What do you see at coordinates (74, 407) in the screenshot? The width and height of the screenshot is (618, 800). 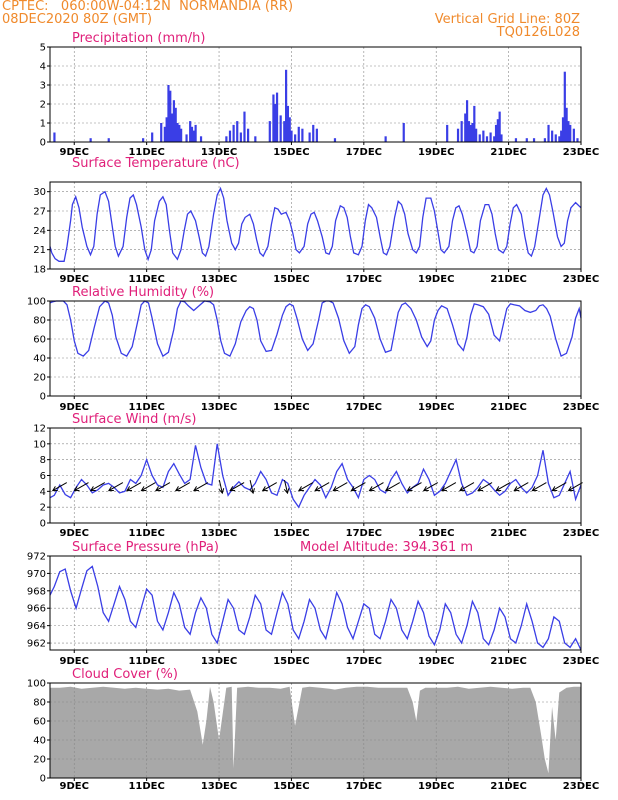 I see `x-tick-label: 9DEC` at bounding box center [74, 407].